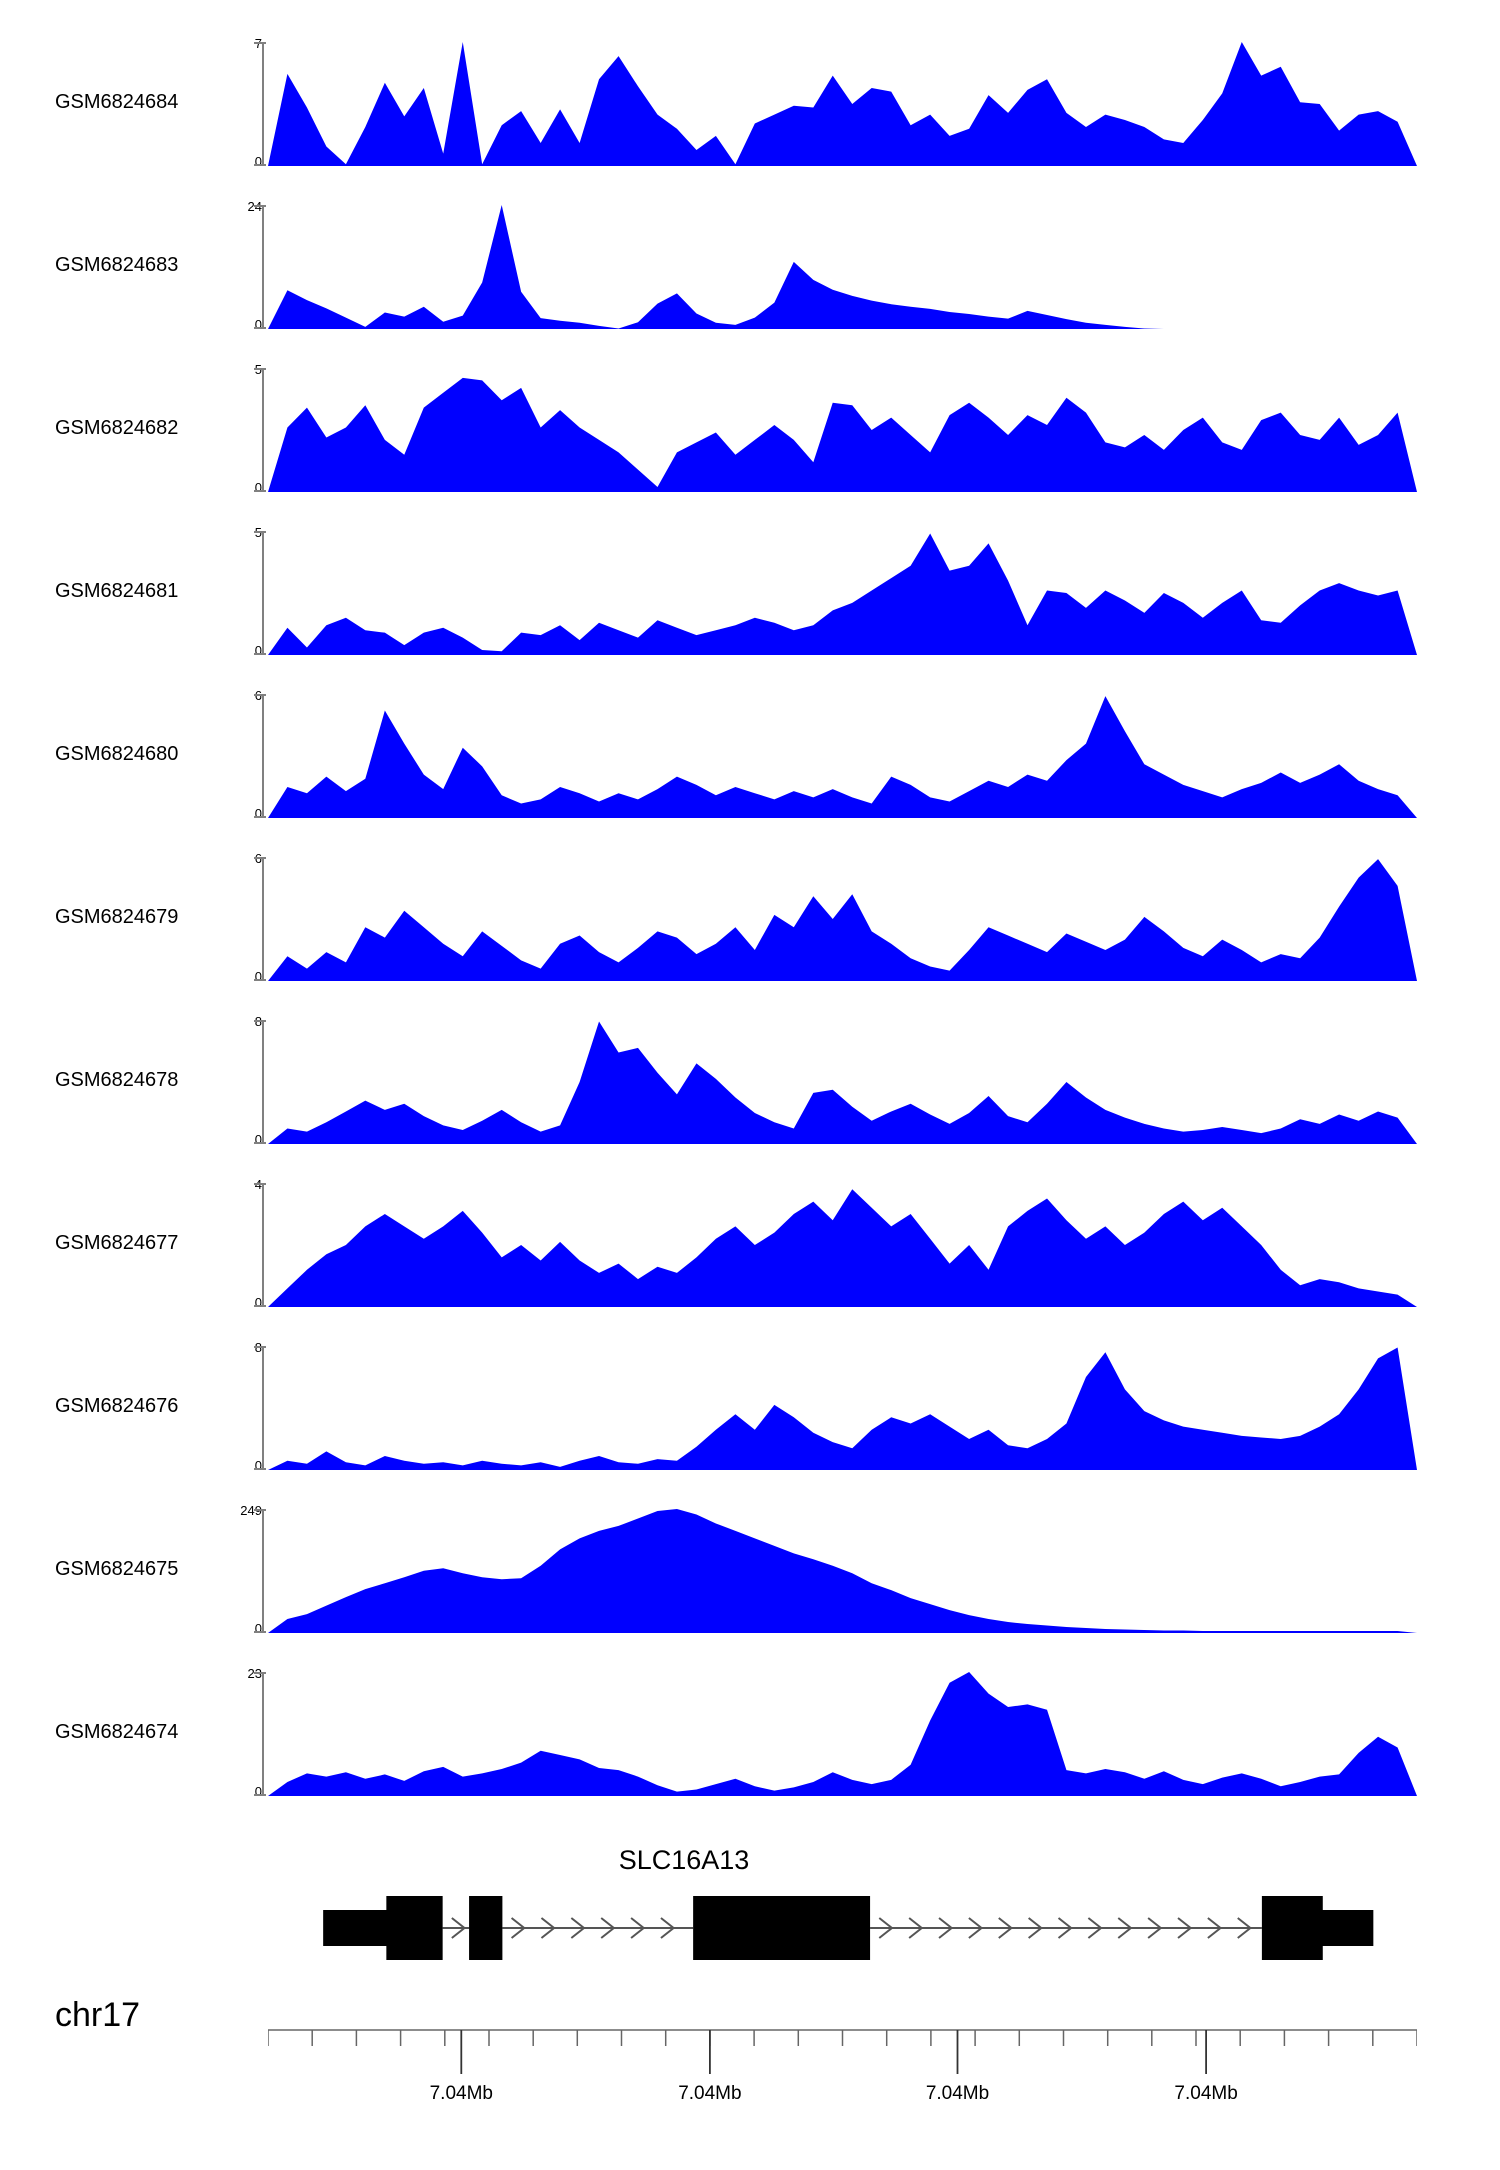 The height and width of the screenshot is (2170, 1500). I want to click on track-sample-label: GSM6824684, so click(117, 102).